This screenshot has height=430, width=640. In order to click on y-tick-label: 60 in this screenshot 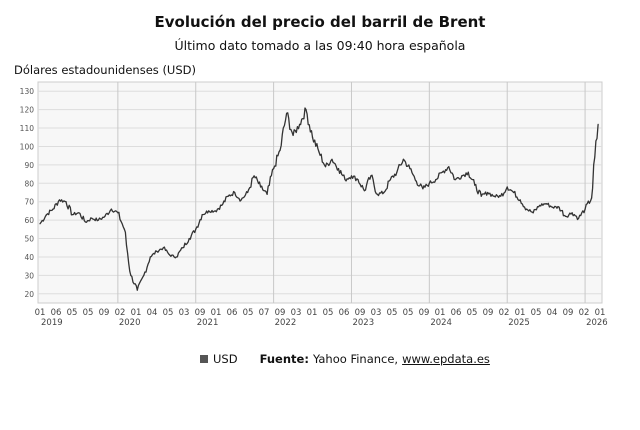, I will do `click(29, 220)`.